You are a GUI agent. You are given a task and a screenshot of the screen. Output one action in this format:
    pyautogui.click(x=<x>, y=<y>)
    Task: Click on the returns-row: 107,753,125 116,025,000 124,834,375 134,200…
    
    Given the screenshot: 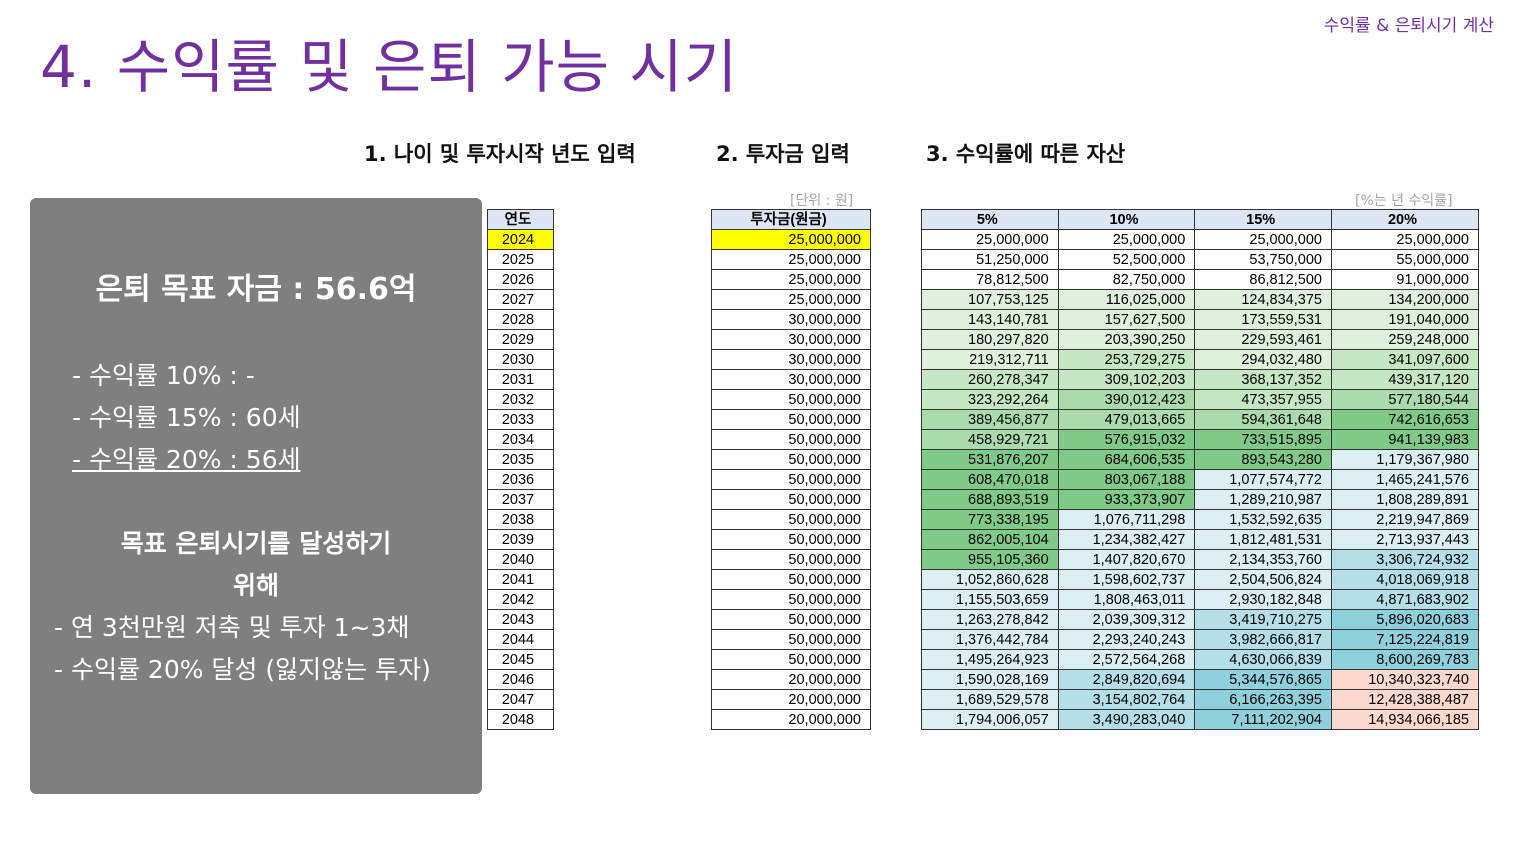 What is the action you would take?
    pyautogui.click(x=1200, y=299)
    